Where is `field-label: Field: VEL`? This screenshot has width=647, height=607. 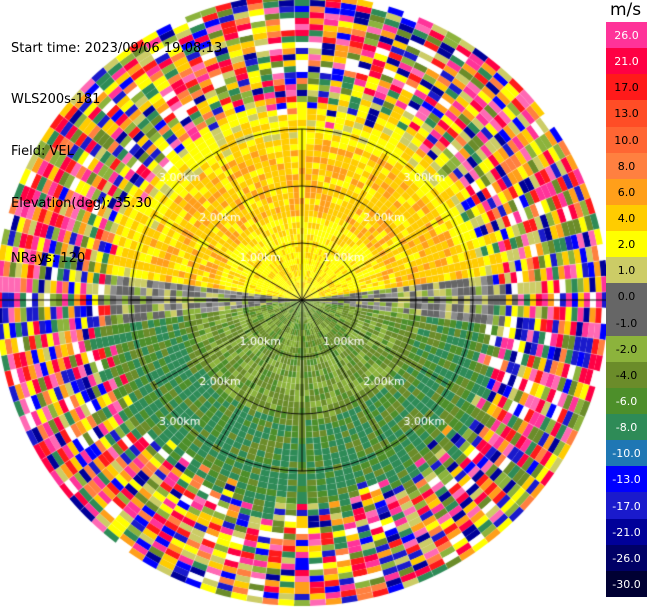
field-label: Field: VEL is located at coordinates (42, 152).